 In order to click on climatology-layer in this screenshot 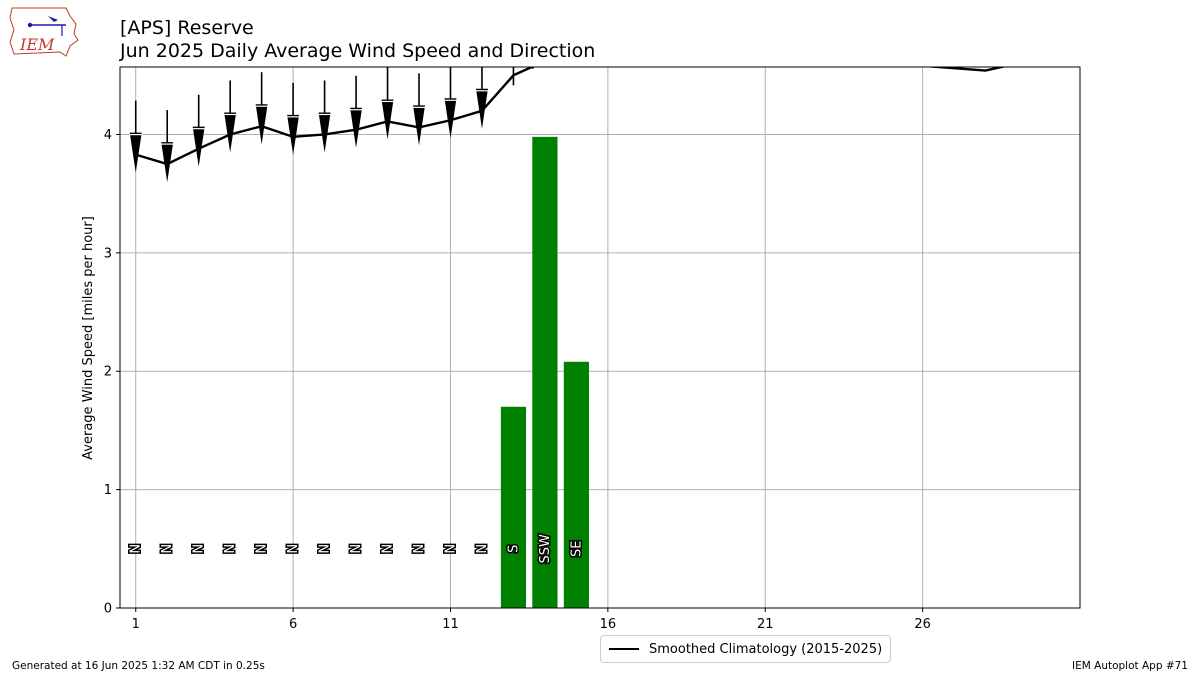, I will do `click(571, 116)`.